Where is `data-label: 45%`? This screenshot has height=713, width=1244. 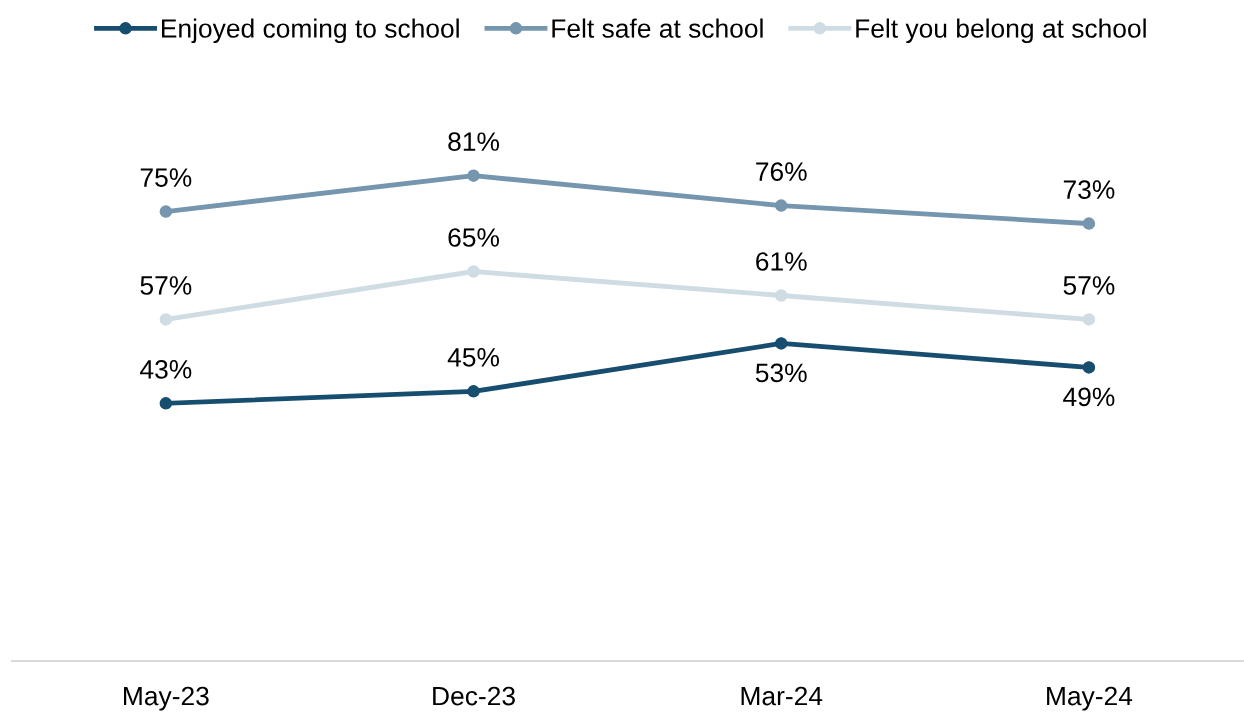
data-label: 45% is located at coordinates (473, 357).